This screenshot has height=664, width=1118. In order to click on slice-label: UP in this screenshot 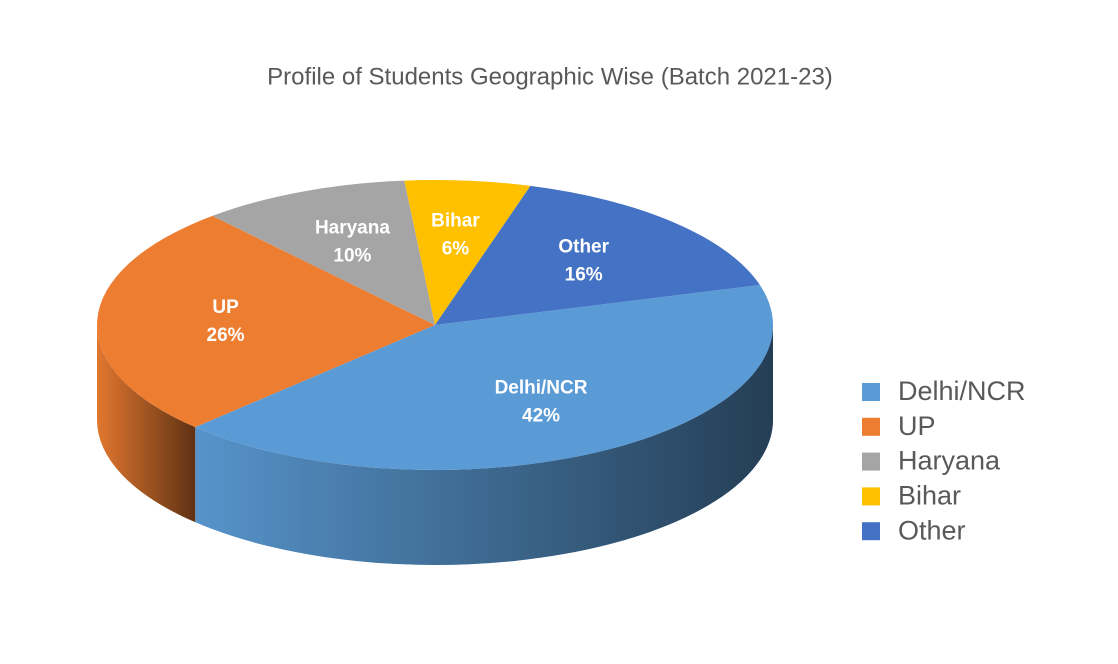, I will do `click(225, 307)`.